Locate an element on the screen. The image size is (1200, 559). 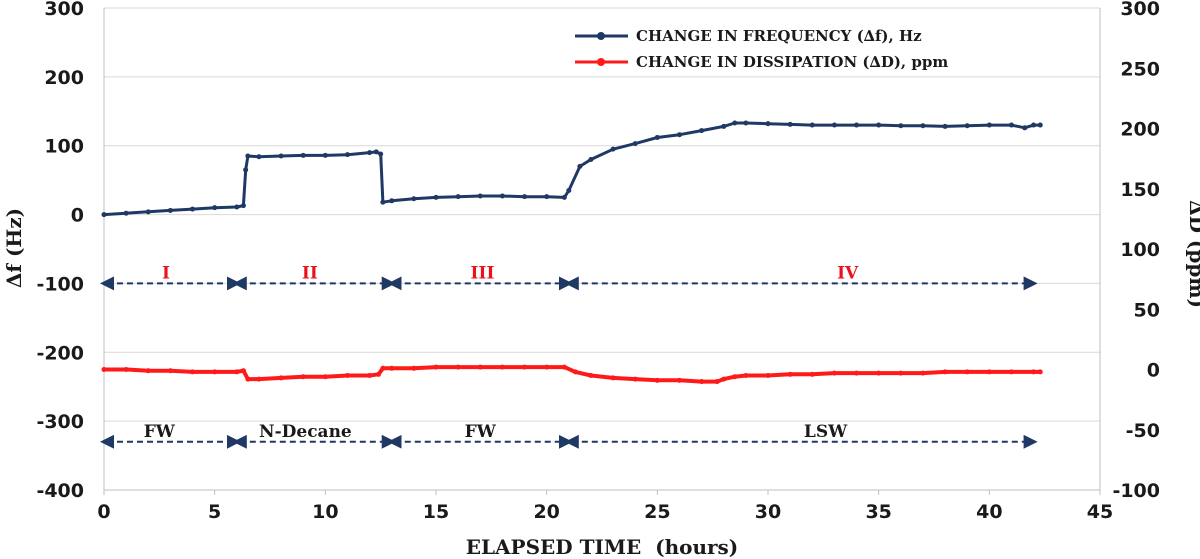
y-tick-label: -400 is located at coordinates (60, 491).